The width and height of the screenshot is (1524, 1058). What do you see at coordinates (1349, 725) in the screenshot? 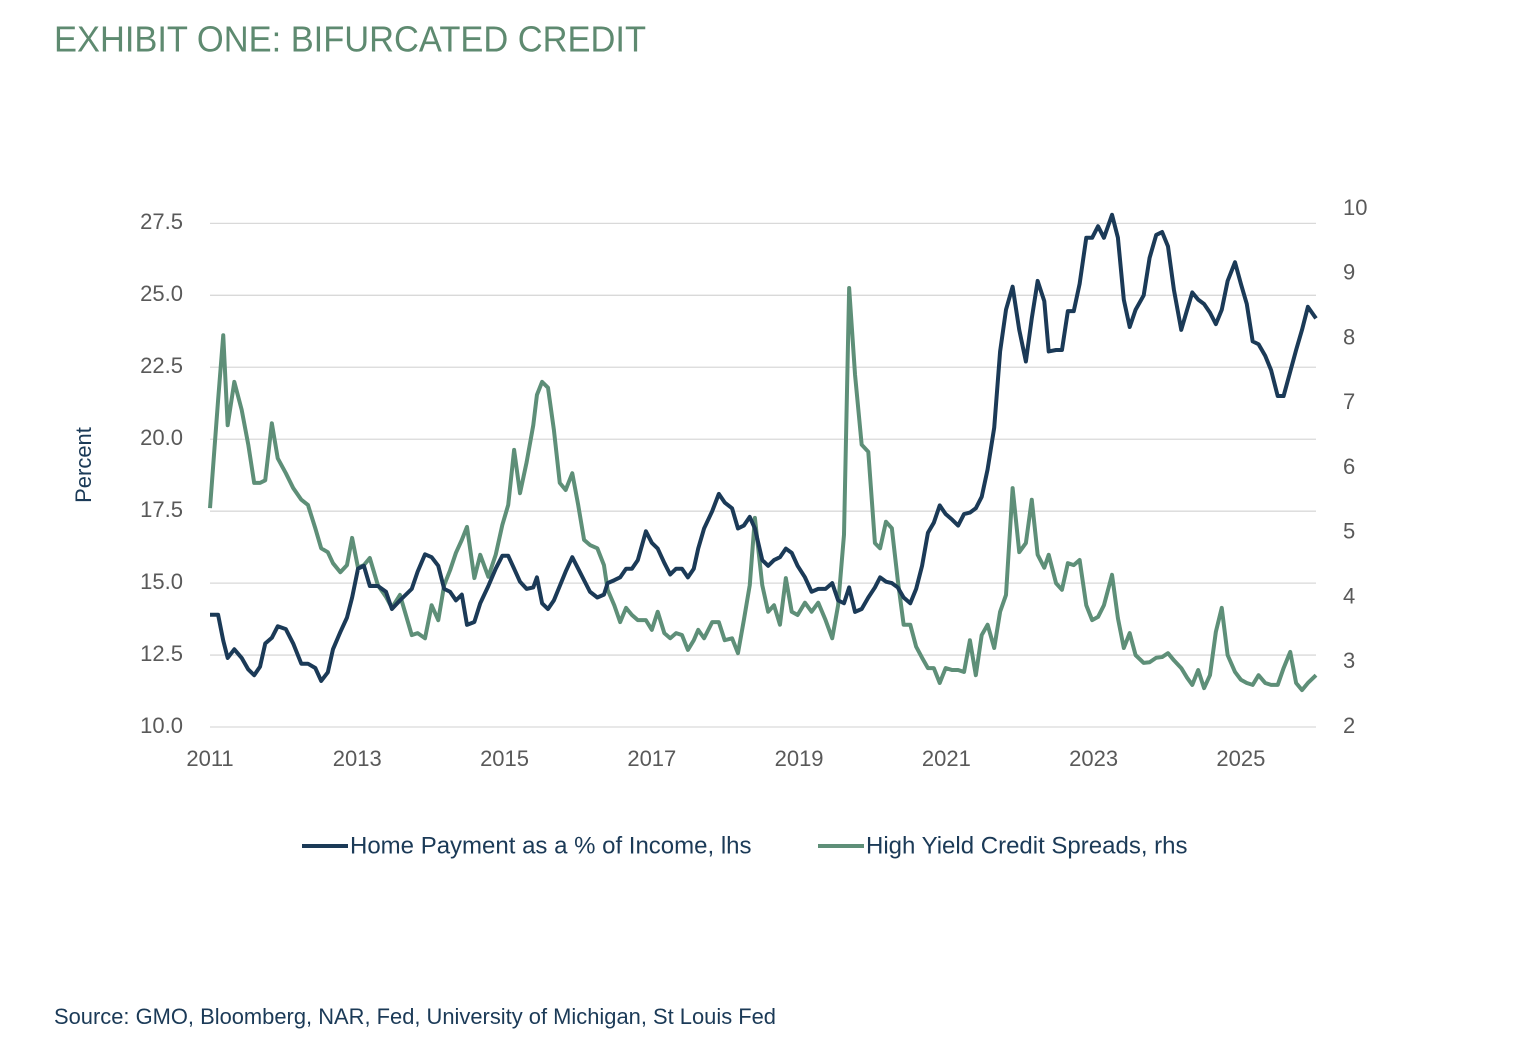
I see `y2-tick-label: 2` at bounding box center [1349, 725].